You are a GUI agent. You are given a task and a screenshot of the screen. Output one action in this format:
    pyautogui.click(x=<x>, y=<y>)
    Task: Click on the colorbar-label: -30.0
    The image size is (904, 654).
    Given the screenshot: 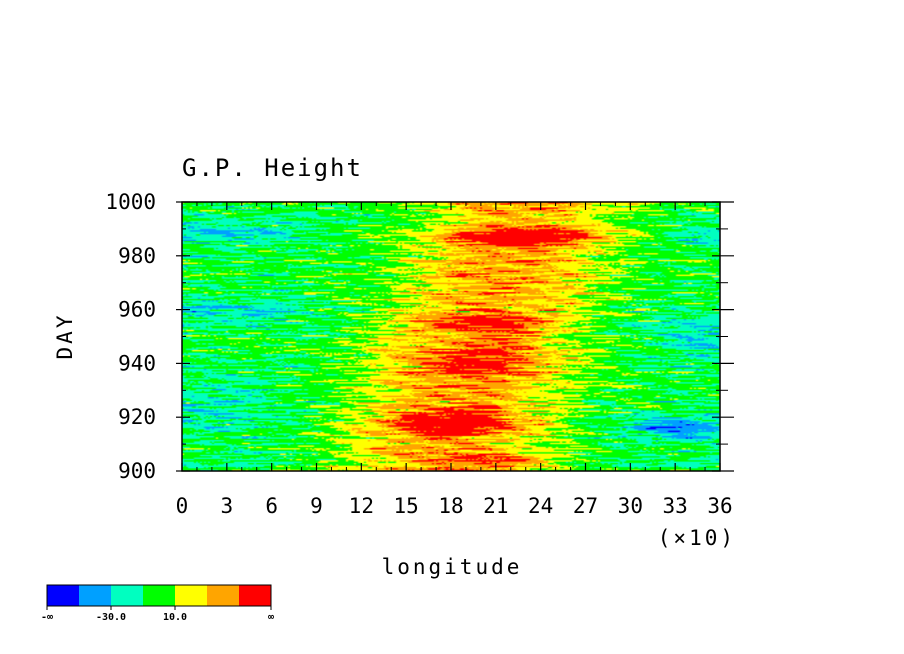 What is the action you would take?
    pyautogui.click(x=111, y=617)
    